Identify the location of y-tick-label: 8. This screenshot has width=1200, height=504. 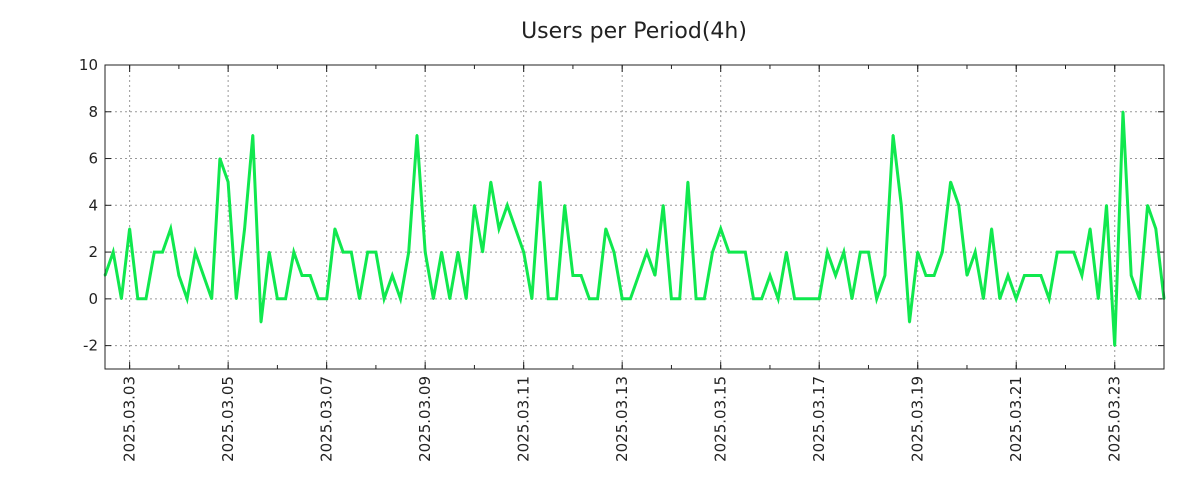
(93, 112).